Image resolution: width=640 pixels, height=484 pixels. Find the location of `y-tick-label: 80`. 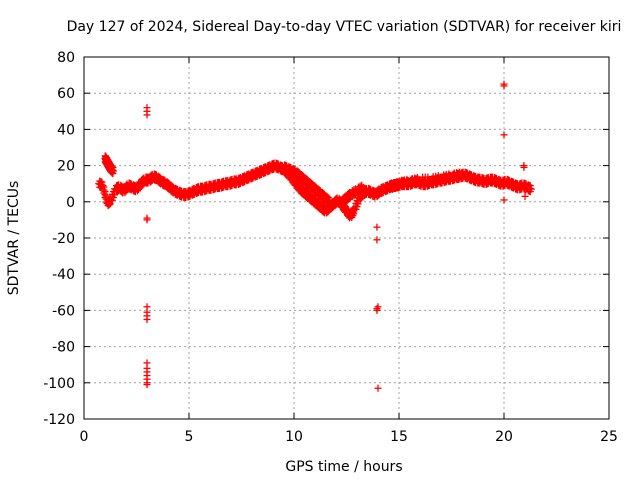

y-tick-label: 80 is located at coordinates (66, 58).